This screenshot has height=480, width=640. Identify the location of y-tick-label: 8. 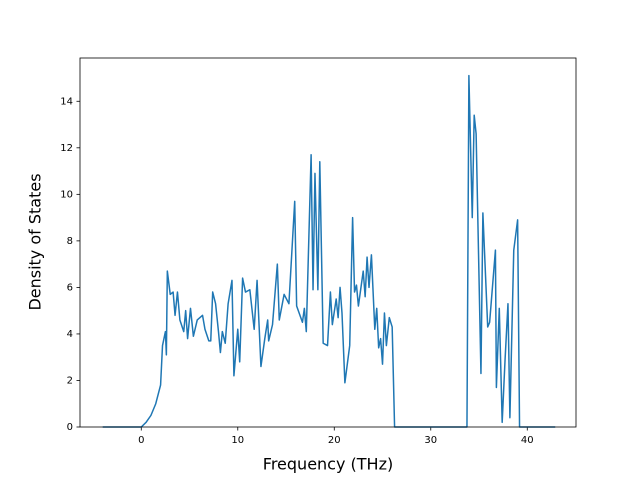
(70, 241).